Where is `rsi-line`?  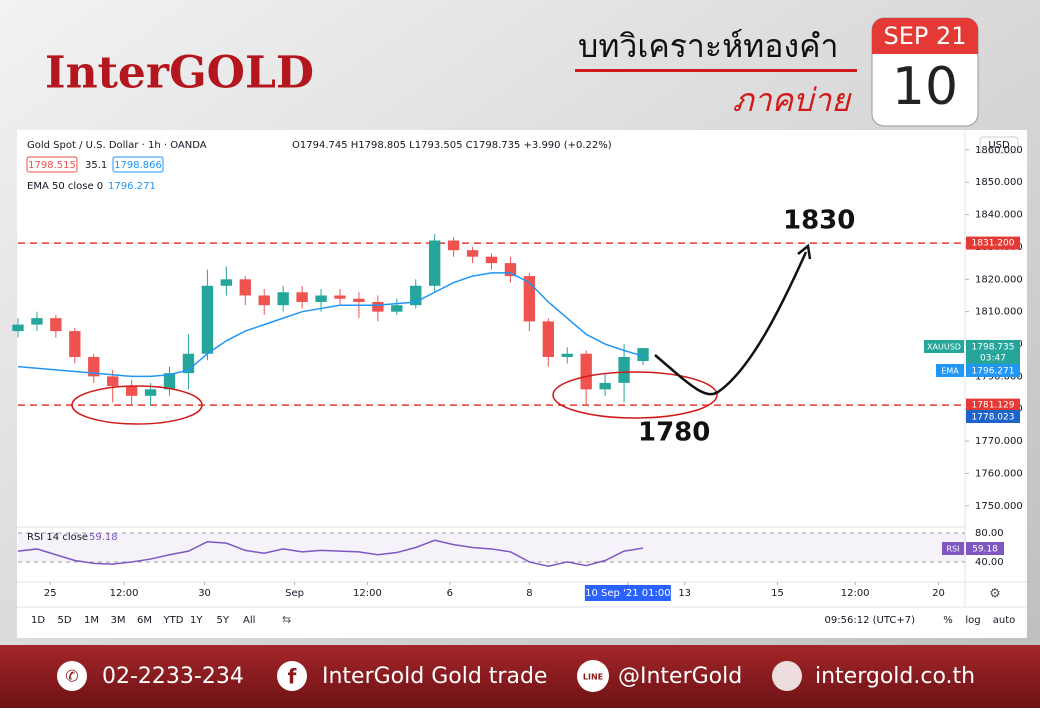 rsi-line is located at coordinates (330, 553).